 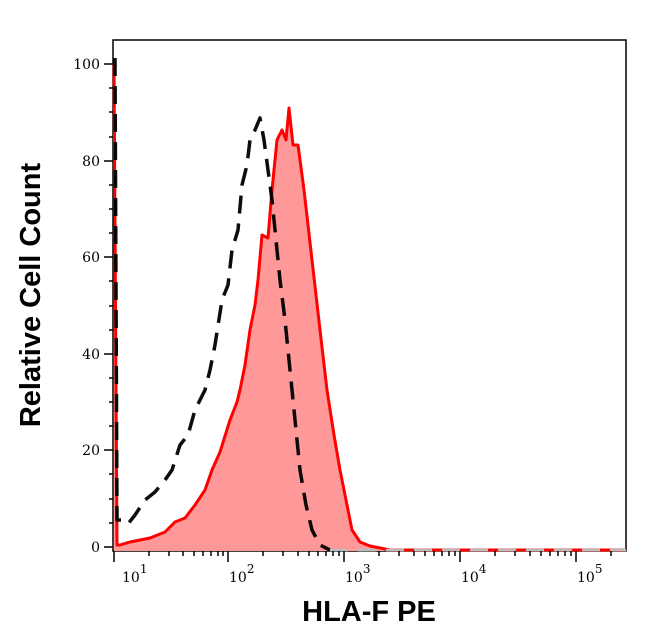 I want to click on y-axis-label: Relative Cell Count, so click(x=31, y=295).